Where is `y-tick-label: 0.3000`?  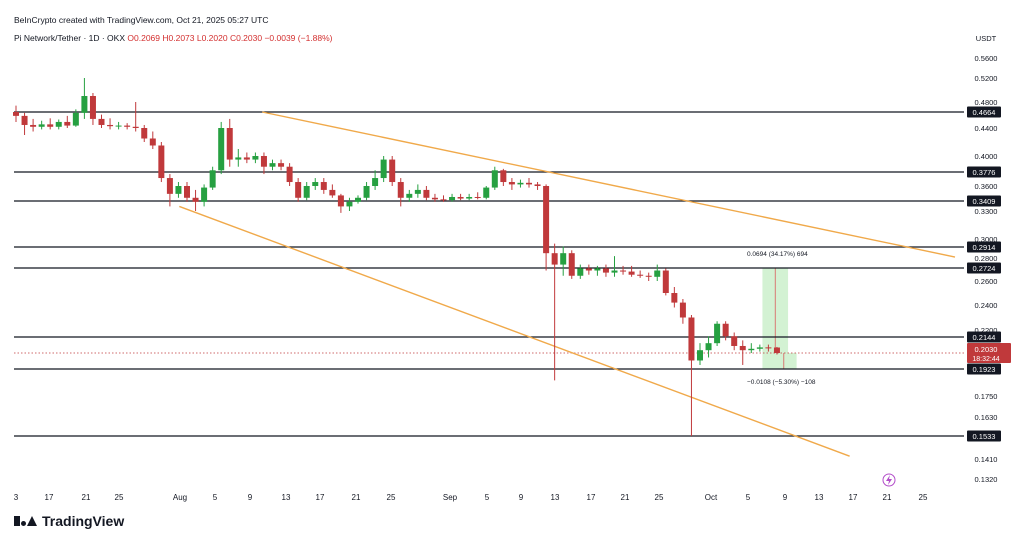 y-tick-label: 0.3000 is located at coordinates (986, 239).